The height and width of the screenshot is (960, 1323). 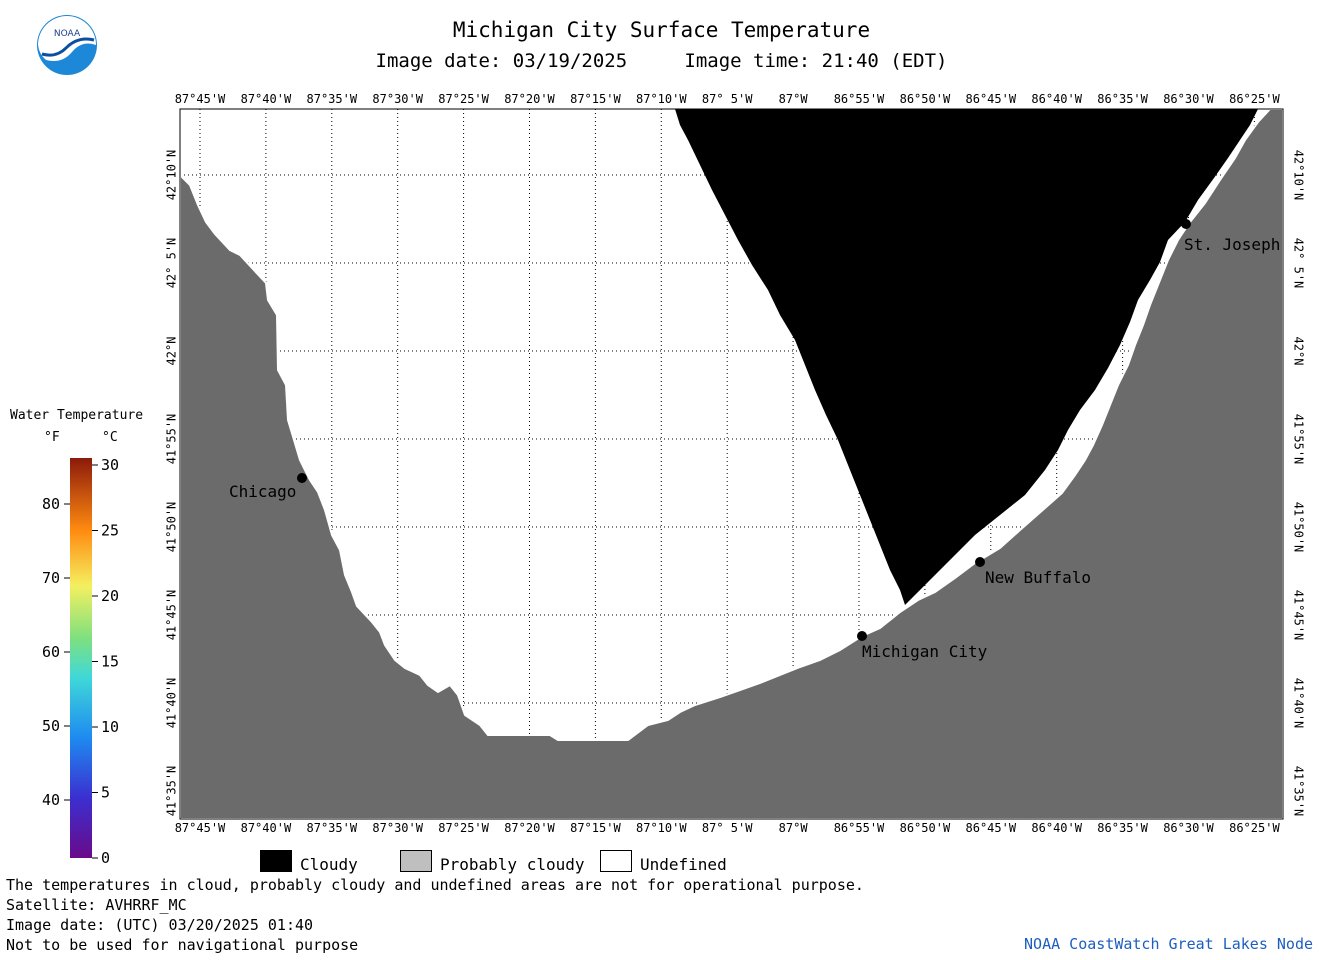 I want to click on footer-navigation-warning: Not to be used for navigational purpose, so click(x=182, y=945).